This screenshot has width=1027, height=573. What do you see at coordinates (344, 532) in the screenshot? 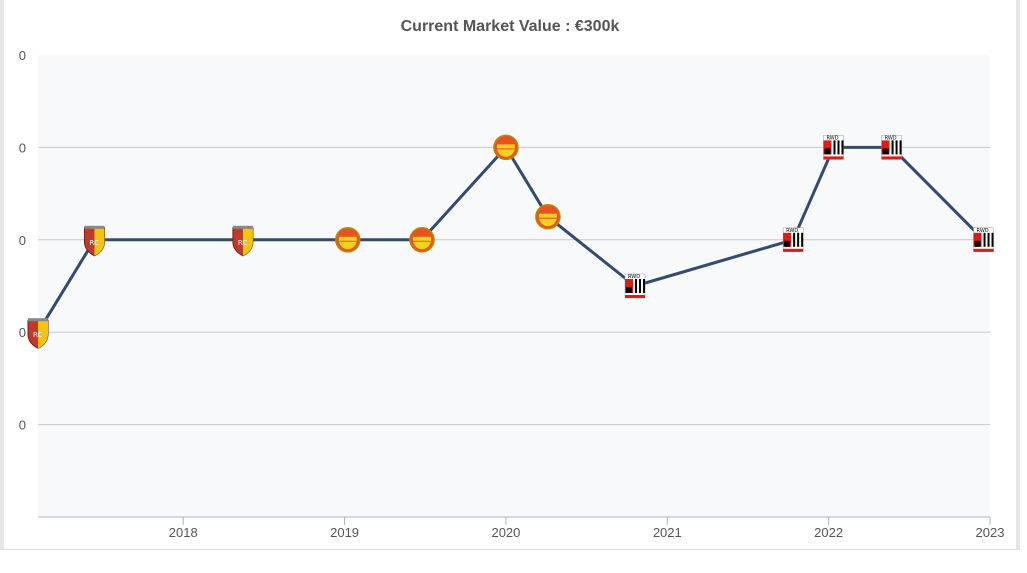
I see `x-tick-label: 2019` at bounding box center [344, 532].